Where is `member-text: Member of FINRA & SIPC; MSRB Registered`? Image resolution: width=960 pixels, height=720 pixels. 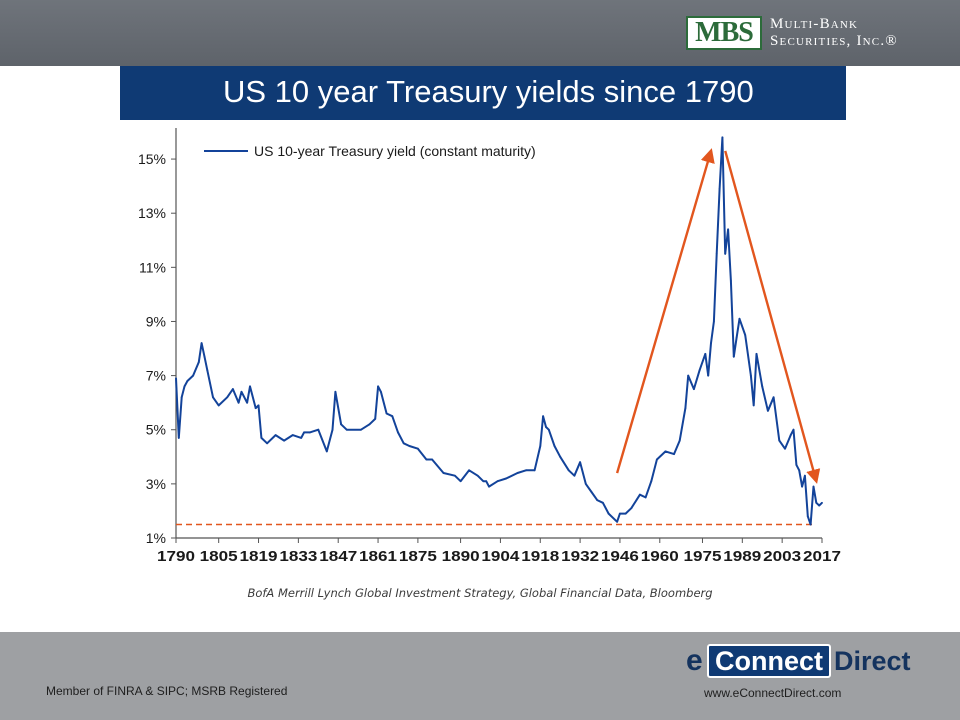 member-text: Member of FINRA & SIPC; MSRB Registered is located at coordinates (167, 691).